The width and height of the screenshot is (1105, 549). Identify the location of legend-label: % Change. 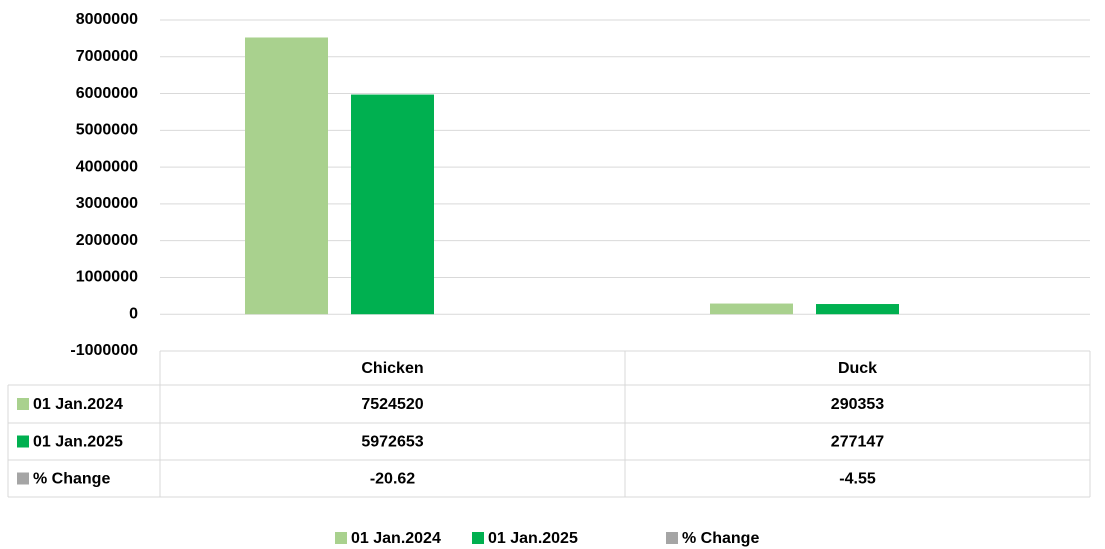
(720, 538).